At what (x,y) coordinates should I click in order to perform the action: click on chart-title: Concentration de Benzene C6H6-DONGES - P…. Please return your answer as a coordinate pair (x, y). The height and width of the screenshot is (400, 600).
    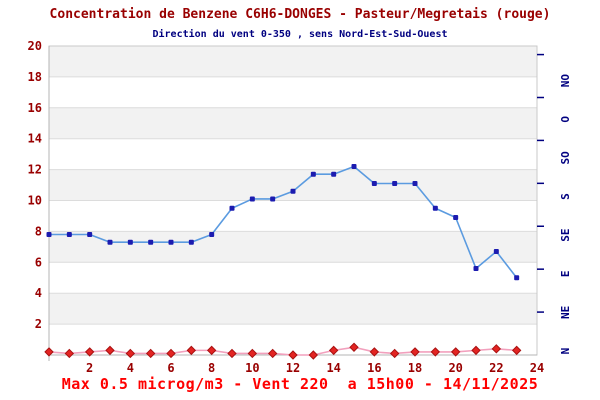
    Looking at the image, I should click on (300, 14).